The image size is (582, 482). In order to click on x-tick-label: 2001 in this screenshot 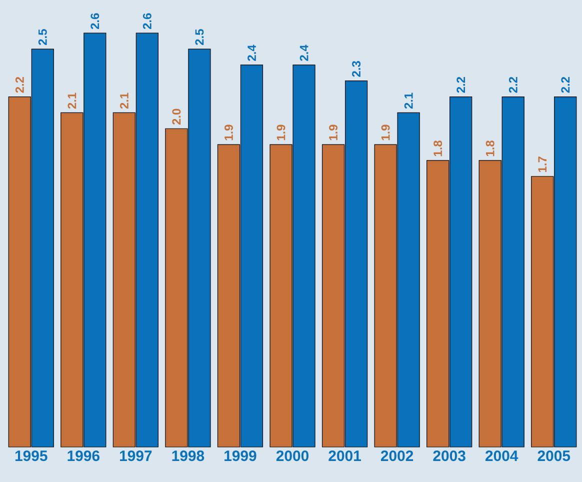, I will do `click(344, 456)`.